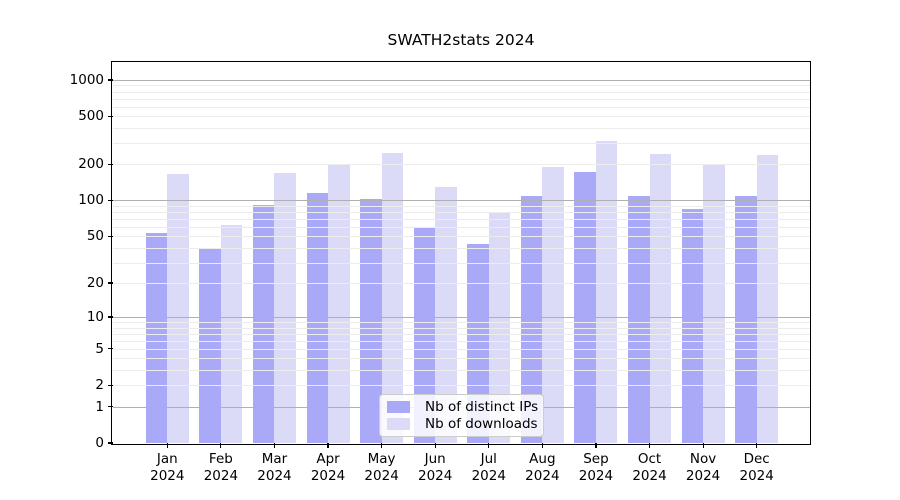 The image size is (900, 500). What do you see at coordinates (156, 338) in the screenshot?
I see `bar-nb-of-distinct-ips-jan` at bounding box center [156, 338].